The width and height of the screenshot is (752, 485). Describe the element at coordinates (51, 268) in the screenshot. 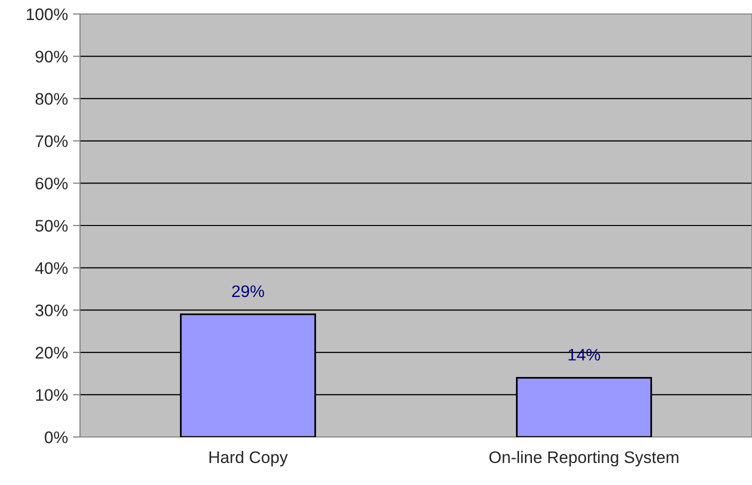

I see `y-tick-label: 40%` at that location.